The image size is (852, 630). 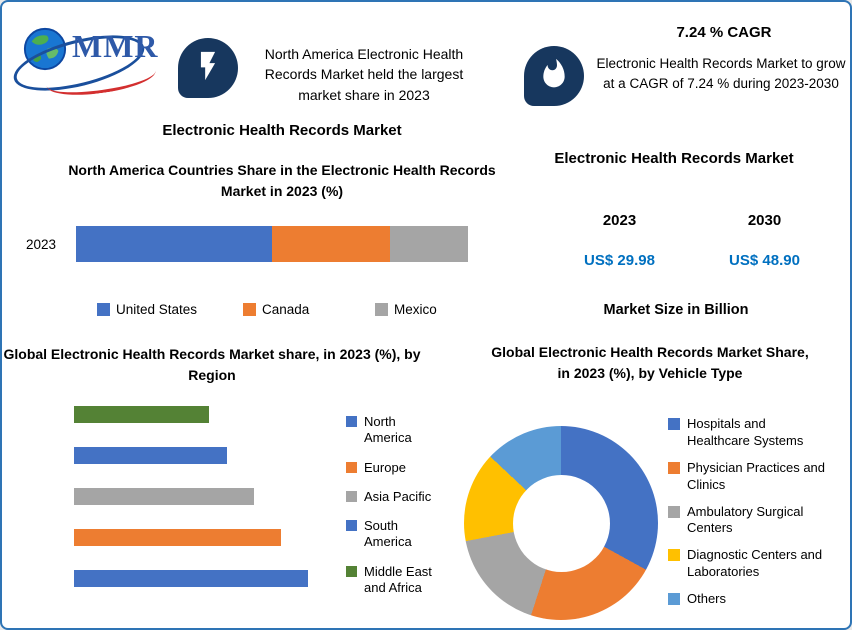 I want to click on left-section-title: Electronic Health Records Market, so click(x=282, y=130).